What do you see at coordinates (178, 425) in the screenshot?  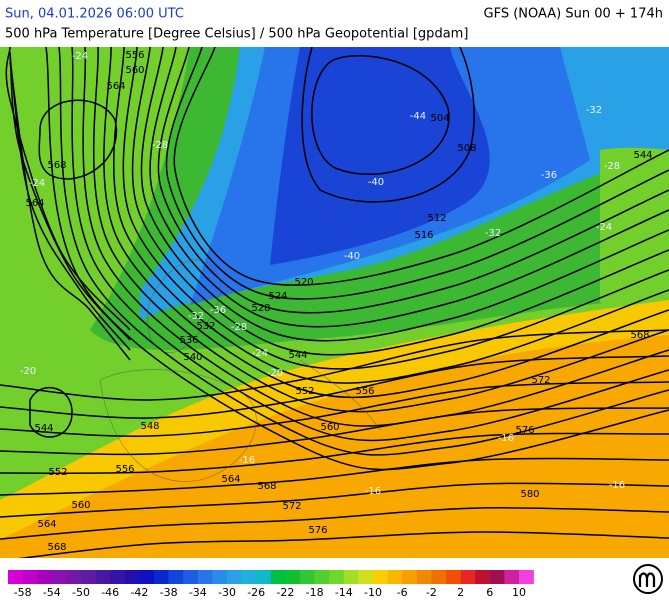 I see `coastline` at bounding box center [178, 425].